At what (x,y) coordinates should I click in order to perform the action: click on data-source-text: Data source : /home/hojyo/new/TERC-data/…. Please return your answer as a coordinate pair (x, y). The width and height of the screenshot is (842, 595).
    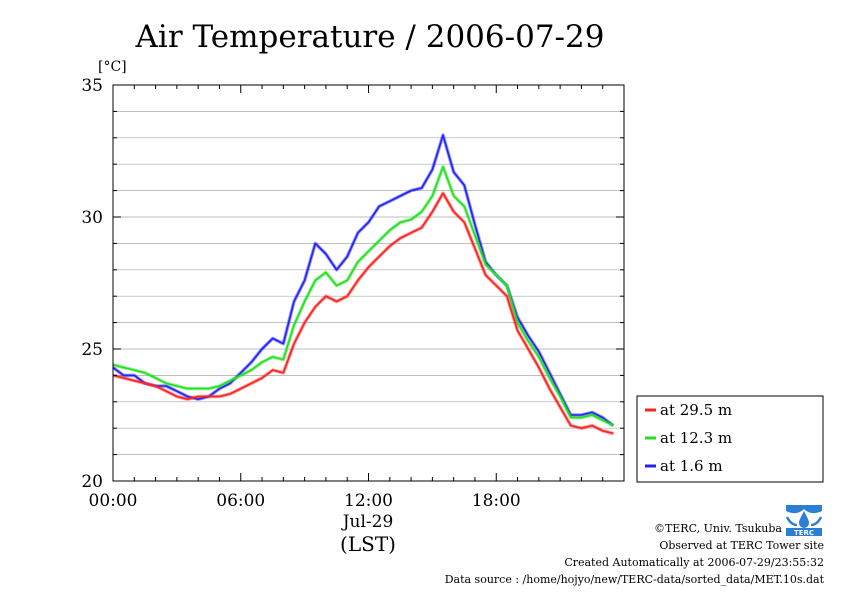
    Looking at the image, I should click on (634, 579).